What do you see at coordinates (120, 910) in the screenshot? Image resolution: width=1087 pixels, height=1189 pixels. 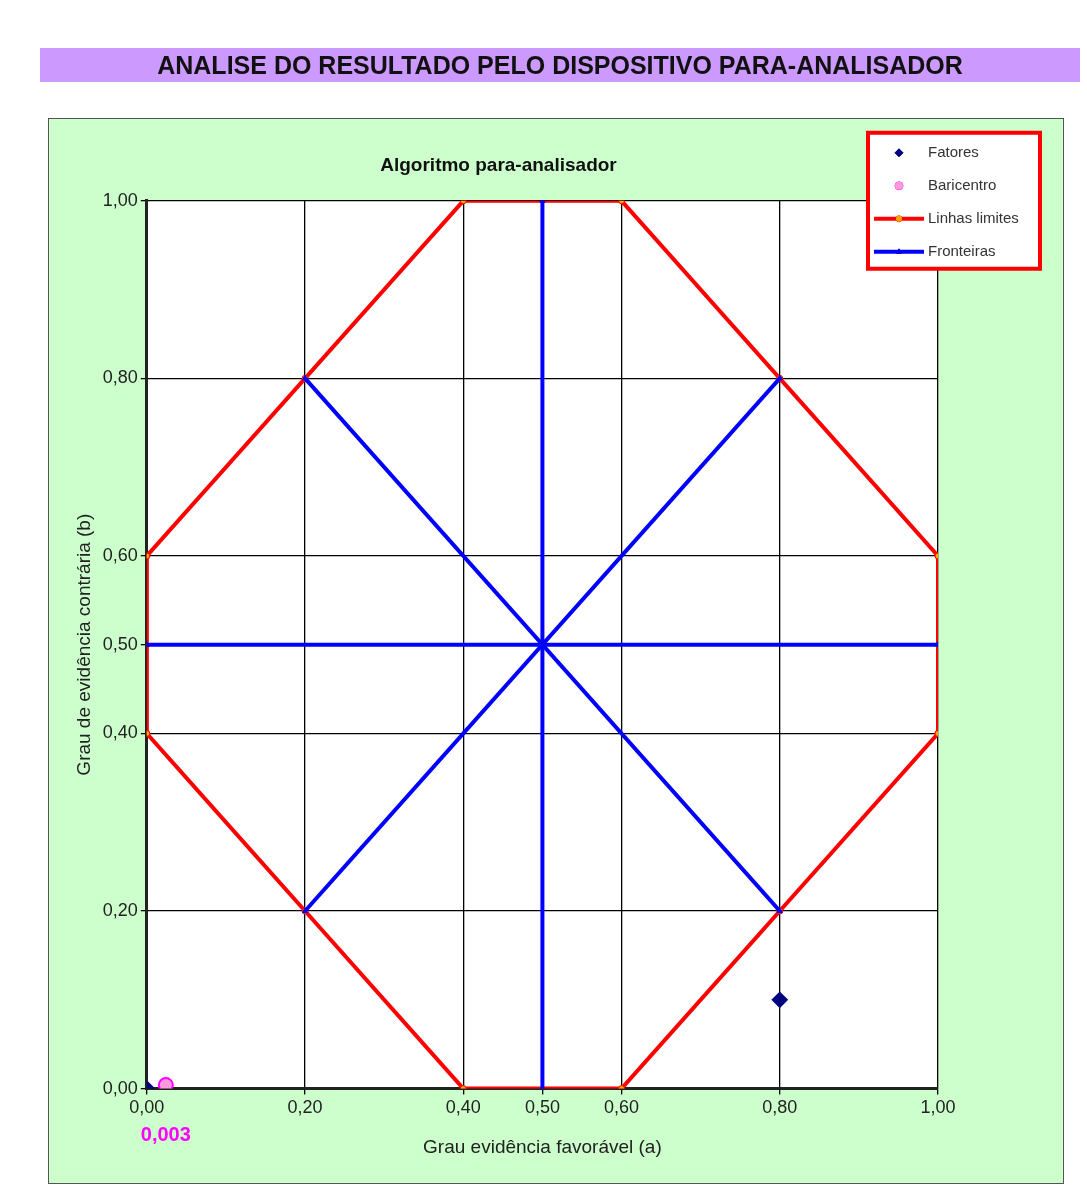 I see `y-tick-label: 0,20` at bounding box center [120, 910].